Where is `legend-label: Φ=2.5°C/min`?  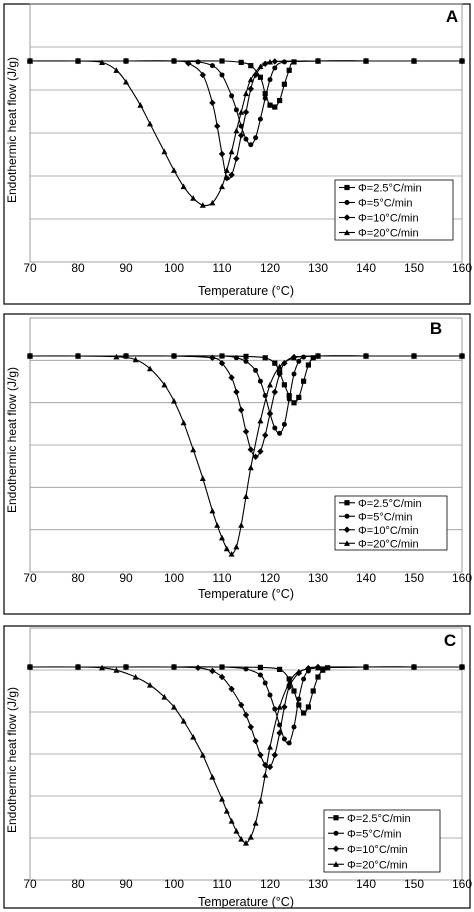 legend-label: Φ=2.5°C/min is located at coordinates (390, 504).